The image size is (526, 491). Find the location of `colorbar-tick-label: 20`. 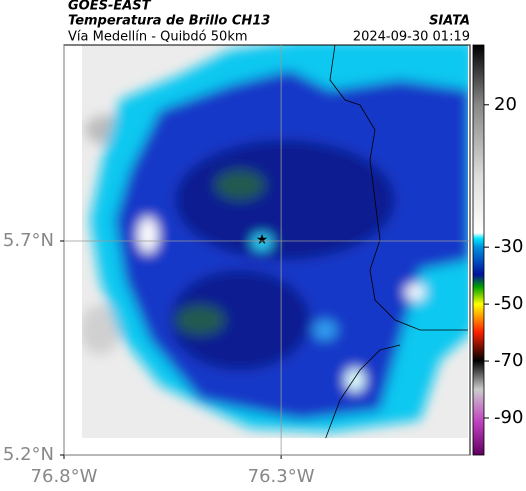

colorbar-tick-label: 20 is located at coordinates (505, 104).